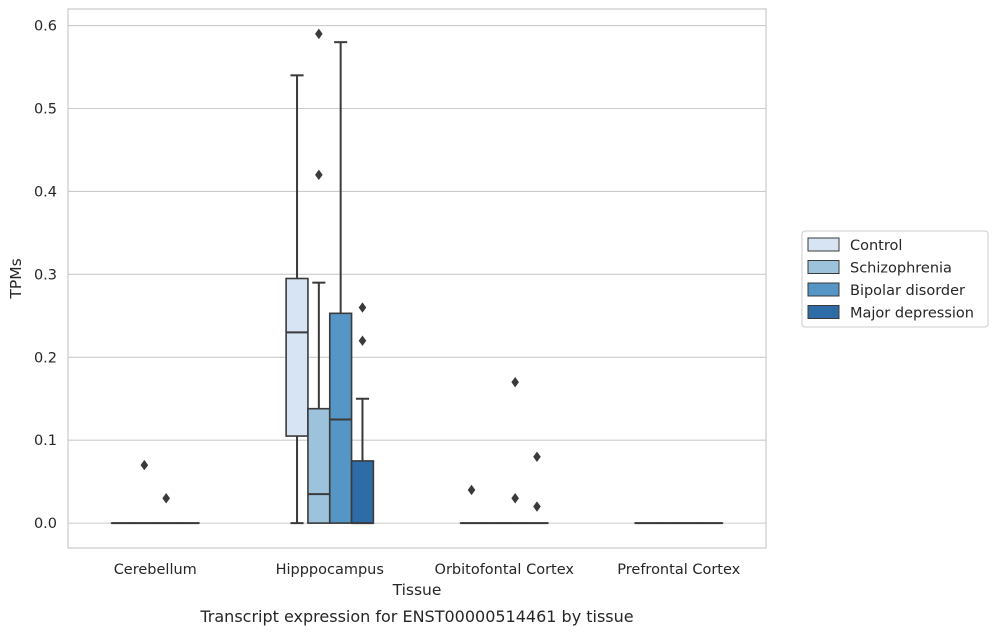  Describe the element at coordinates (417, 590) in the screenshot. I see `x-axis-title: Tissue` at that location.